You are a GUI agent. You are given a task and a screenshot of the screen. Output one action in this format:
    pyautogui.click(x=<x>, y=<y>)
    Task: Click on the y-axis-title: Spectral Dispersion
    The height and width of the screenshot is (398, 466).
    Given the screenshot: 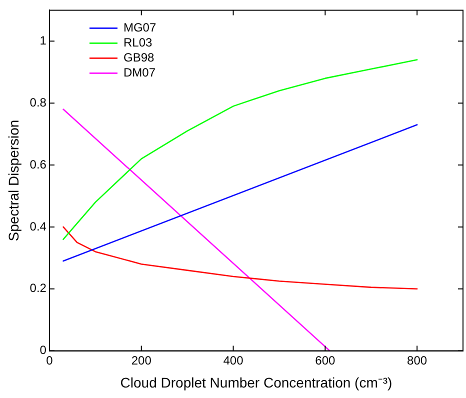 What is the action you would take?
    pyautogui.click(x=13, y=181)
    